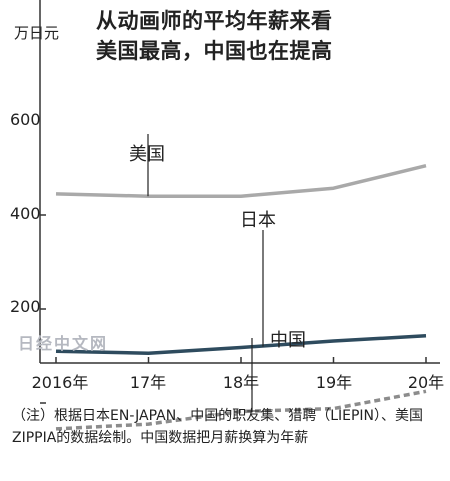 Image resolution: width=450 pixels, height=481 pixels. I want to click on chart-title-line-1: 从动画师的平均年薪来看, so click(214, 21).